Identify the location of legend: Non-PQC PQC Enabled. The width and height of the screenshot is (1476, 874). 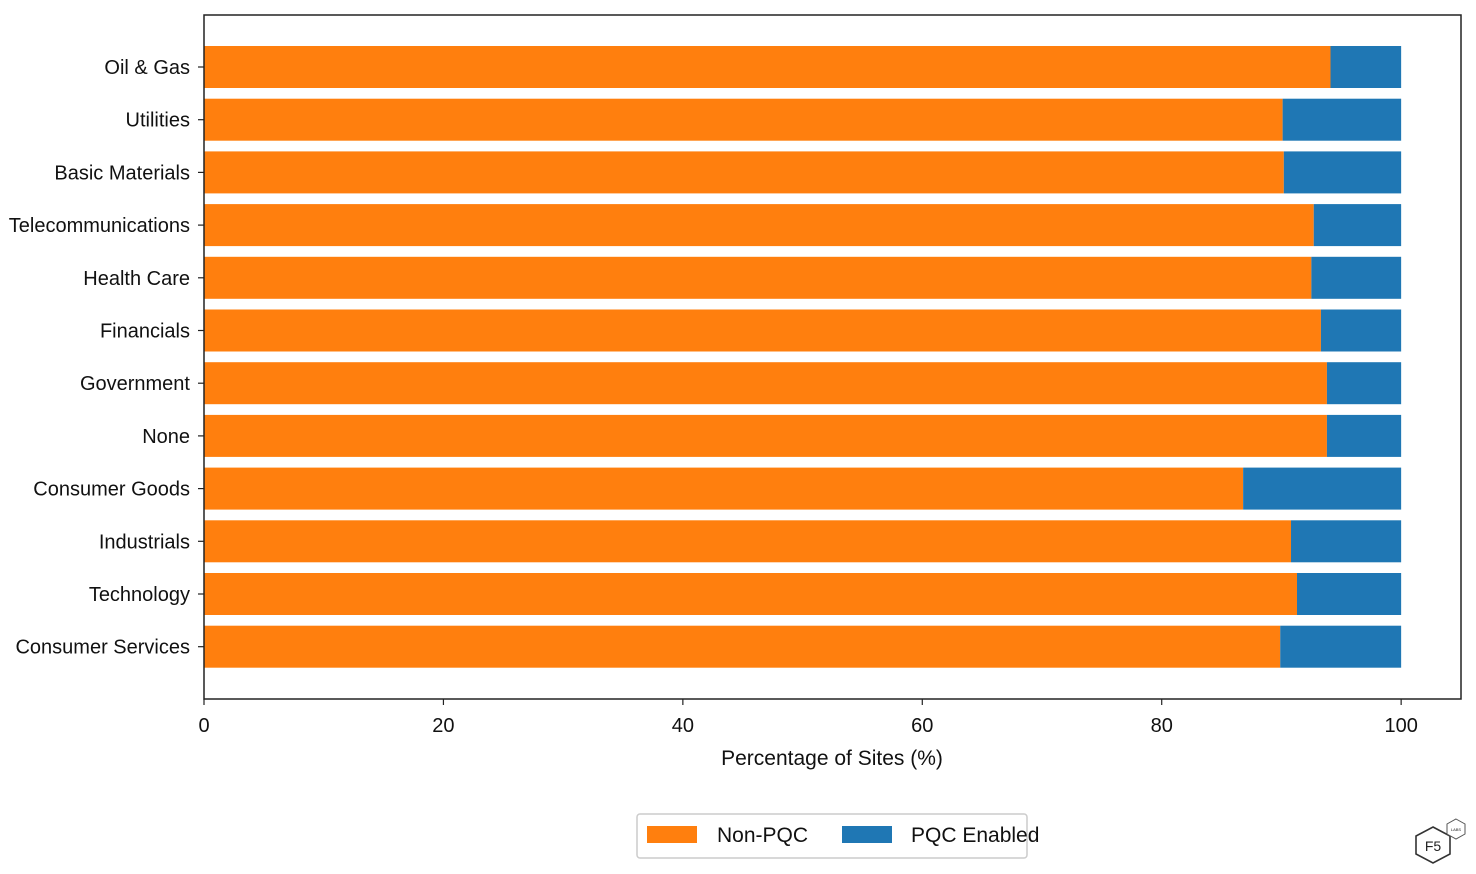
(837, 836).